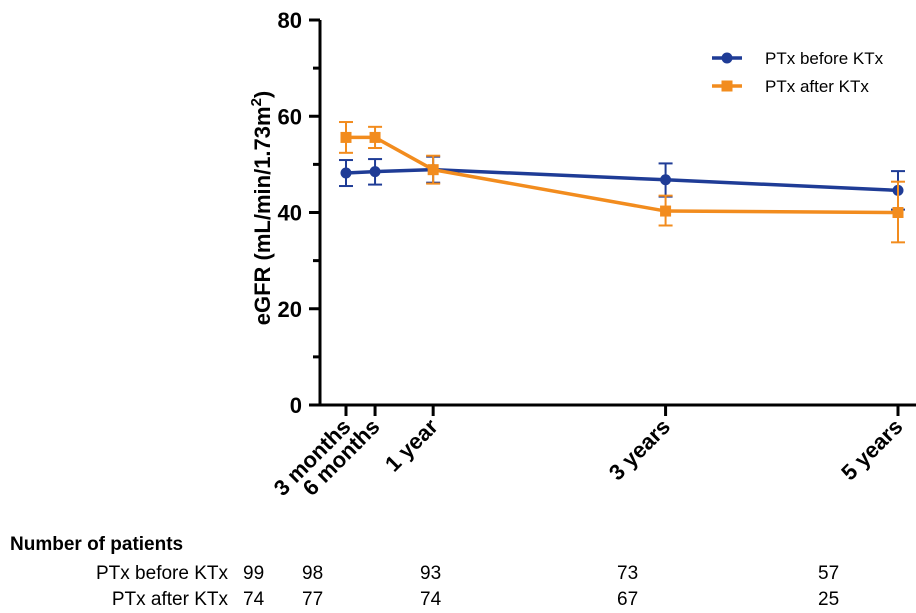  What do you see at coordinates (828, 599) in the screenshot?
I see `patients-count: 25` at bounding box center [828, 599].